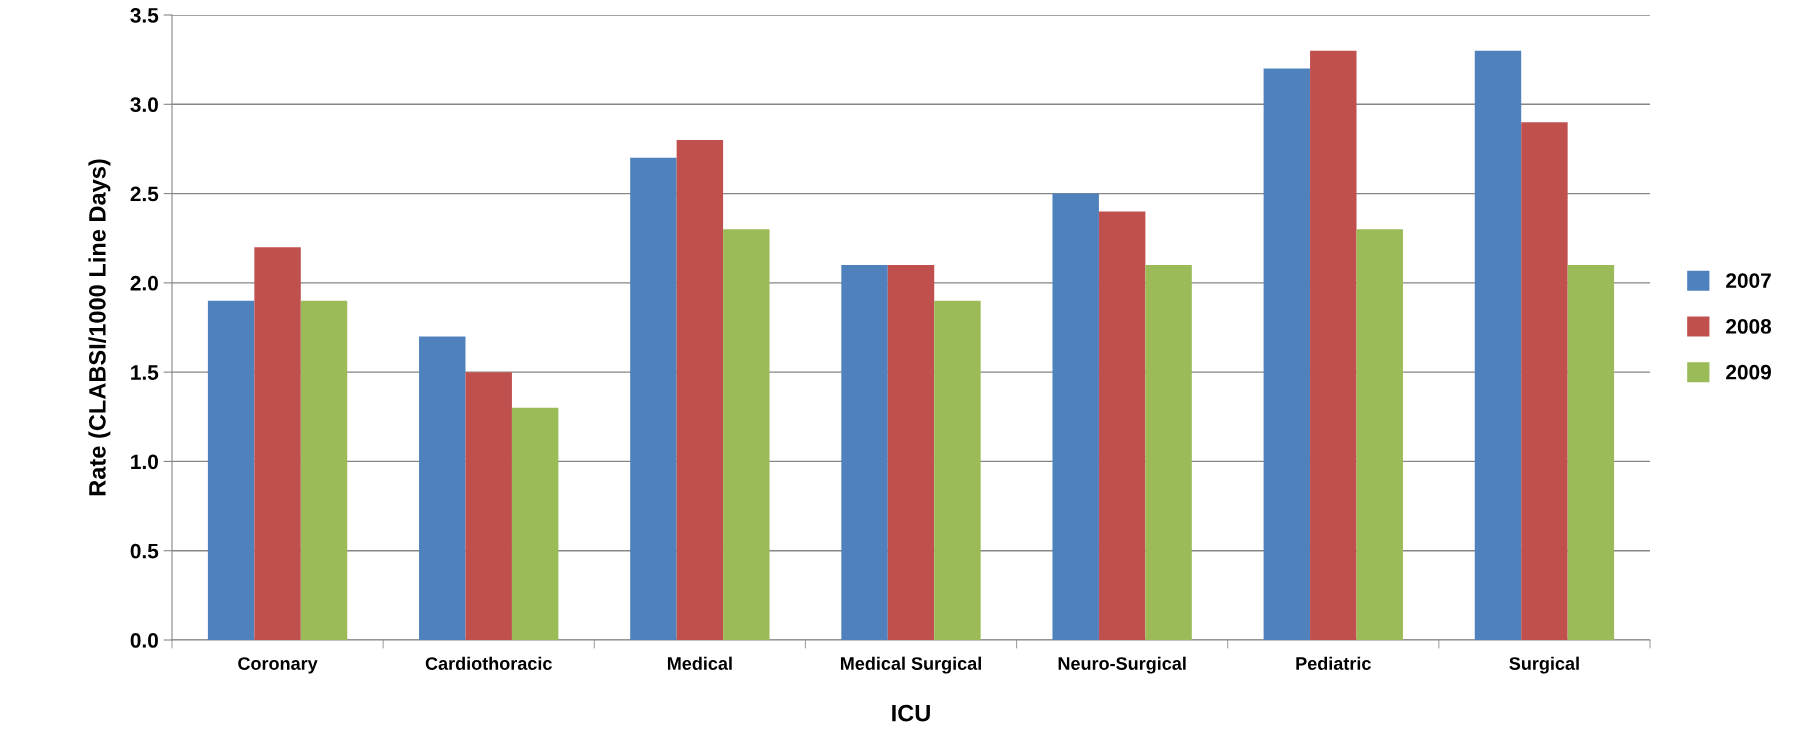  Describe the element at coordinates (144, 15) in the screenshot. I see `y-tick-label: 3.5` at that location.